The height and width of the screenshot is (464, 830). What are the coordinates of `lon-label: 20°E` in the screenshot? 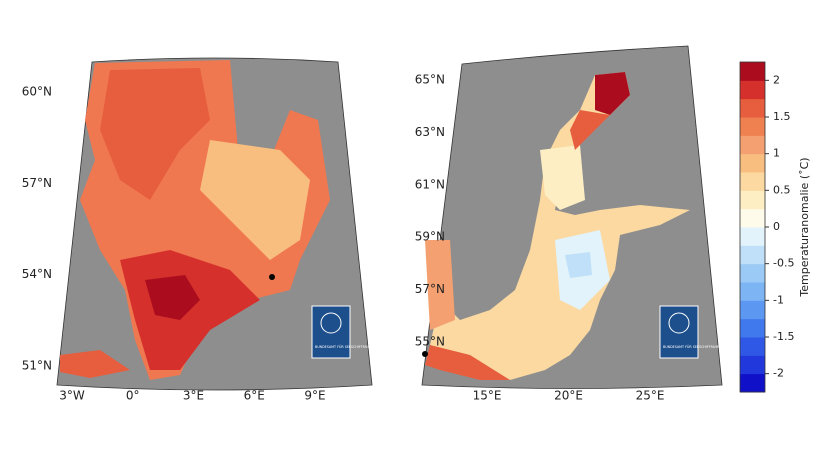 It's located at (568, 396).